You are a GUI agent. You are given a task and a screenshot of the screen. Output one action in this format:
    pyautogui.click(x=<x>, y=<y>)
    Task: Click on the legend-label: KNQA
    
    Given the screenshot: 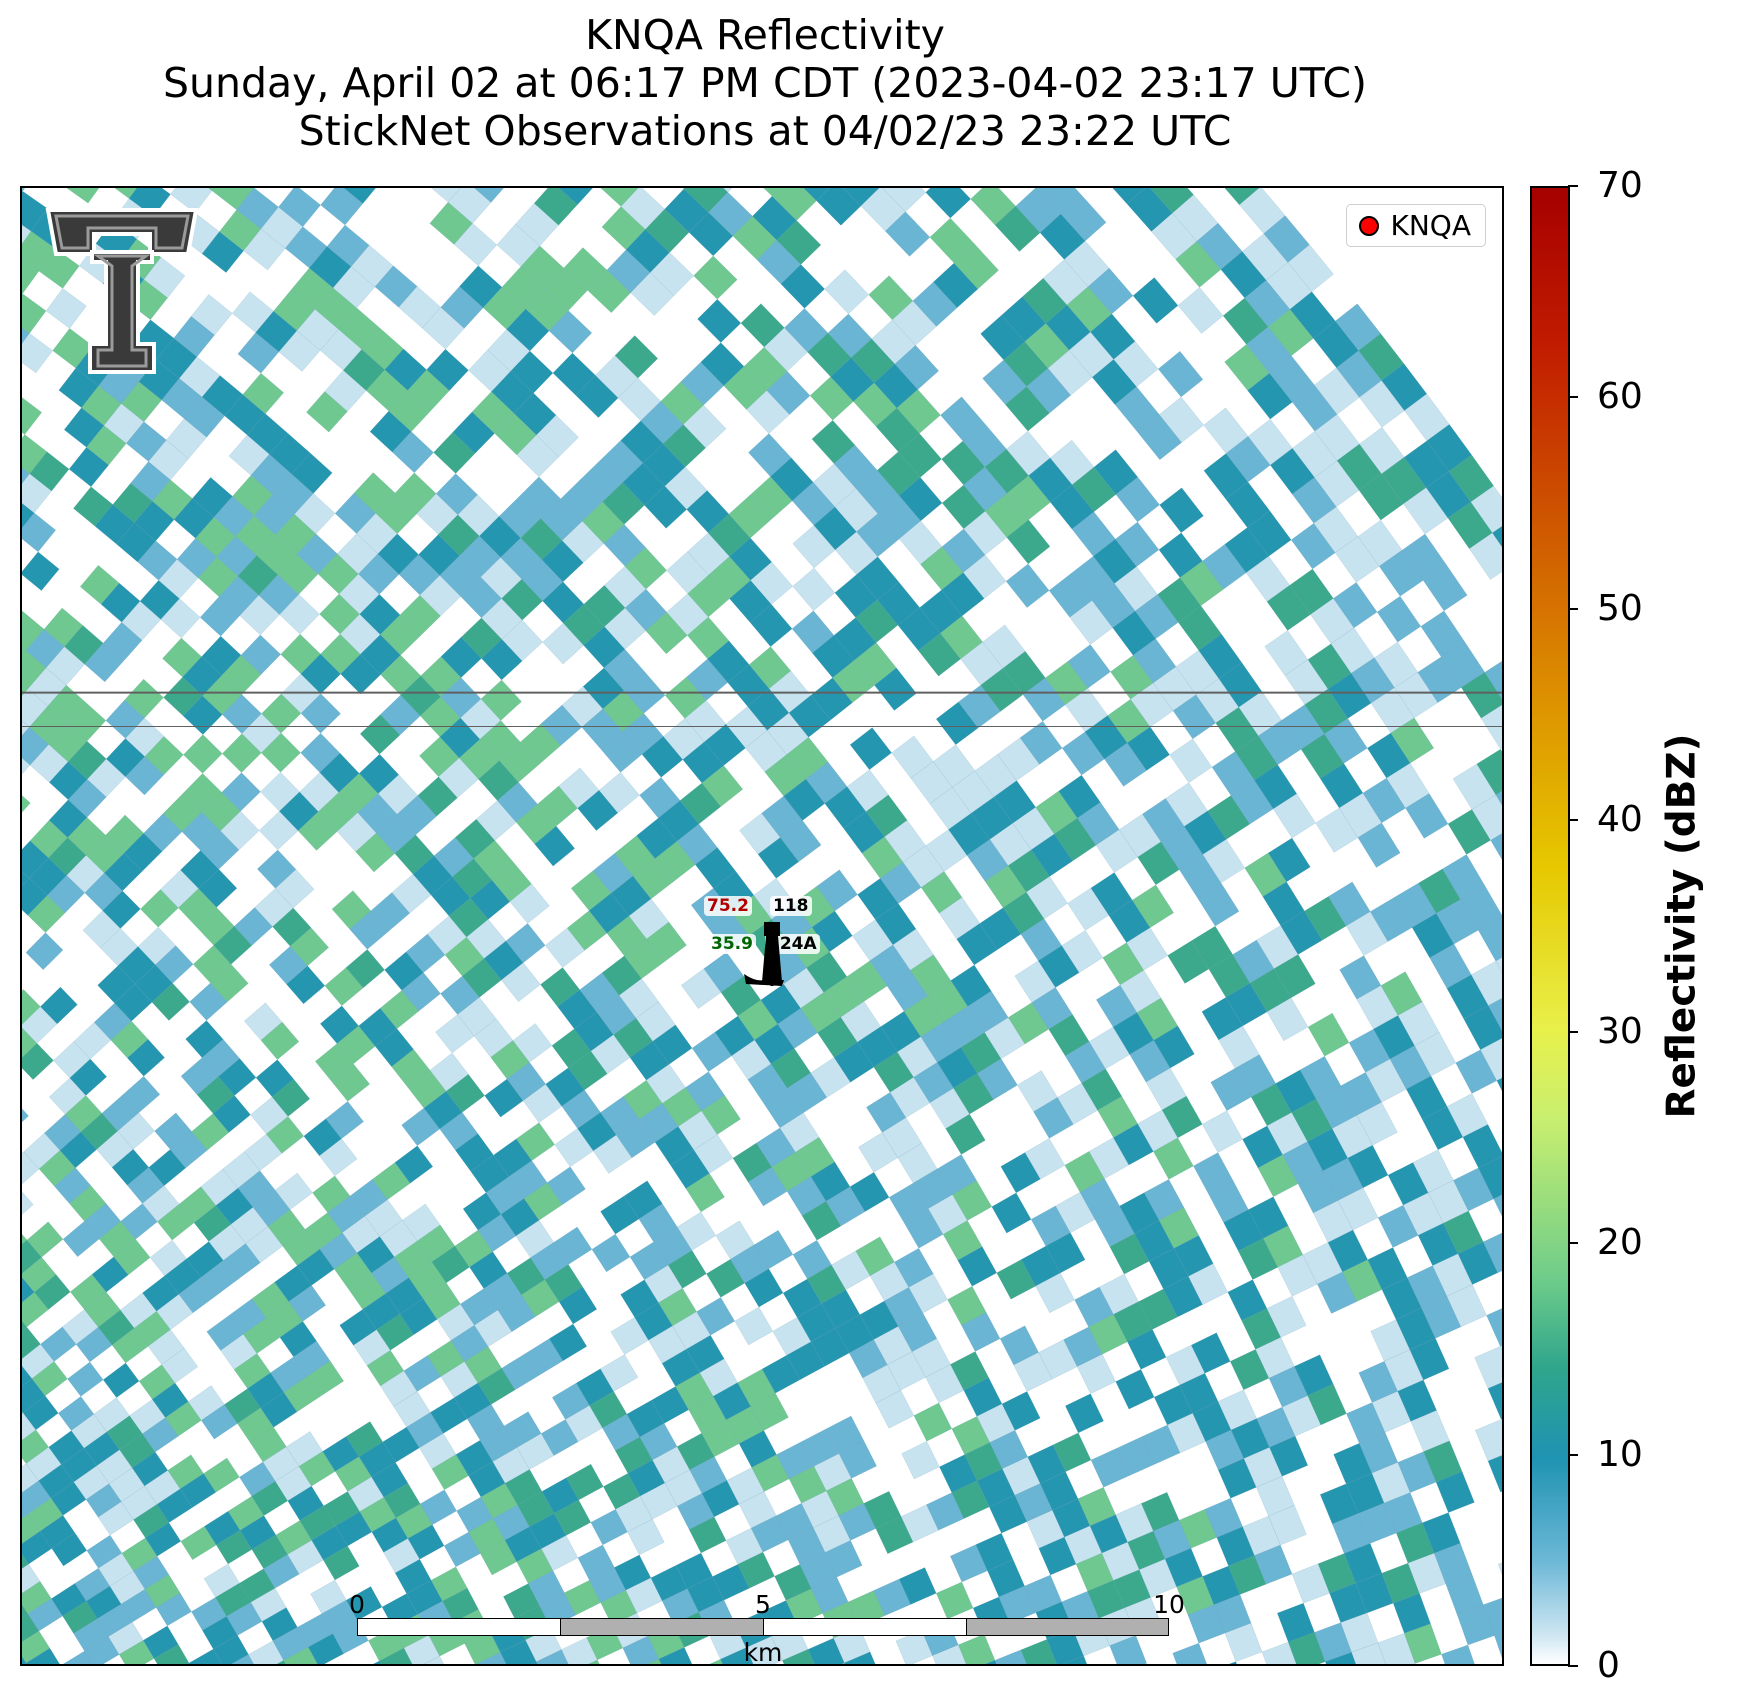 What is the action you would take?
    pyautogui.click(x=1431, y=225)
    